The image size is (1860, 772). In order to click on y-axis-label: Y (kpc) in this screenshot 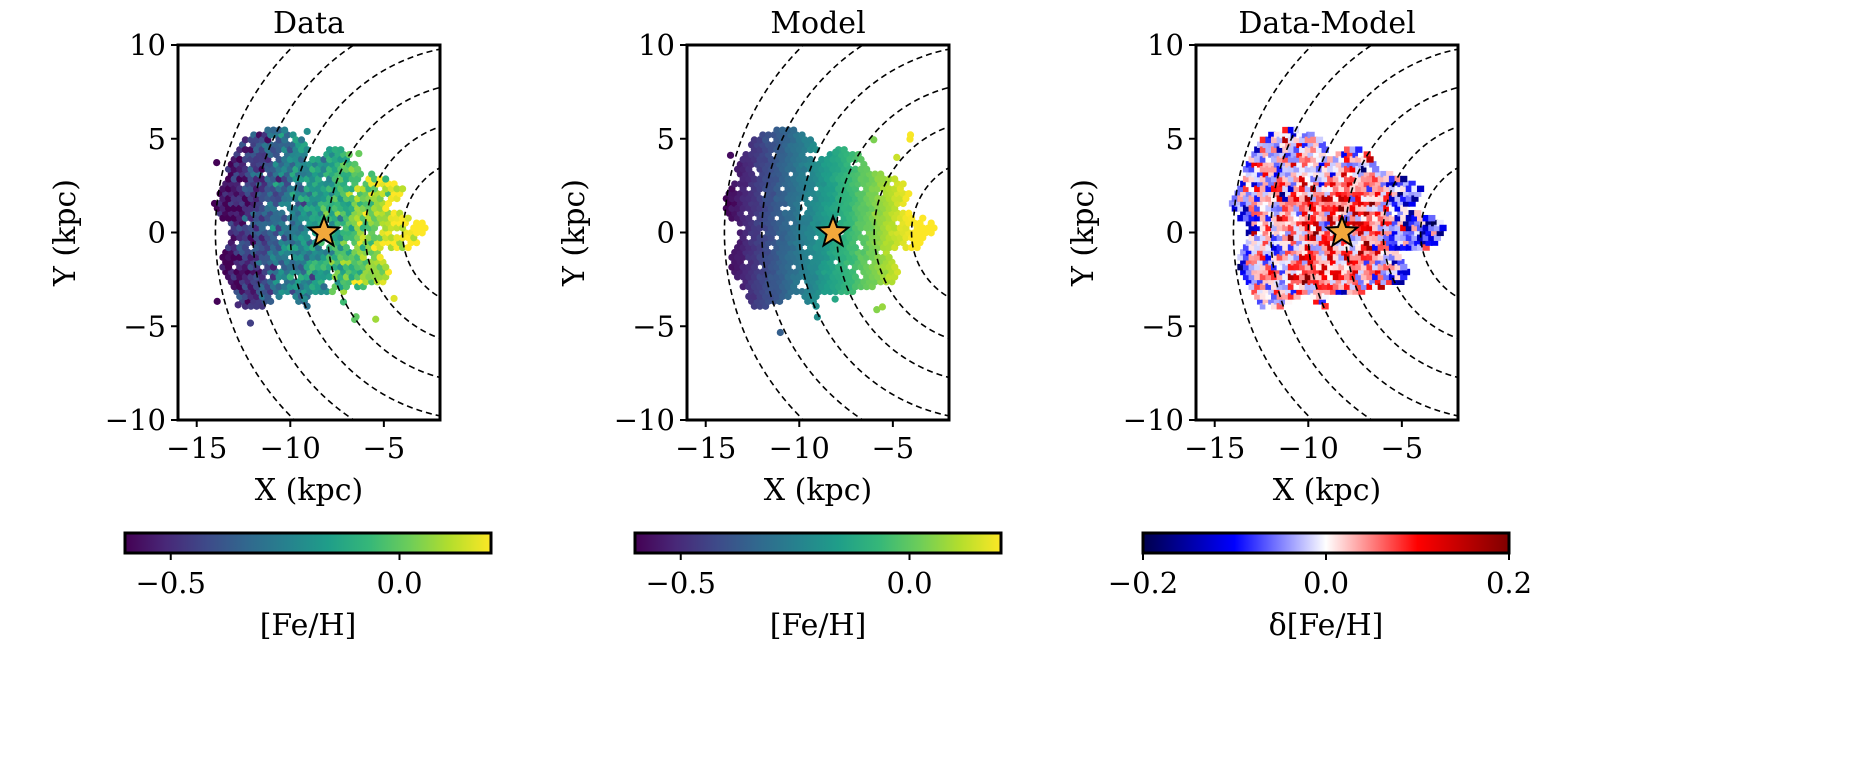, I will do `click(1083, 233)`.